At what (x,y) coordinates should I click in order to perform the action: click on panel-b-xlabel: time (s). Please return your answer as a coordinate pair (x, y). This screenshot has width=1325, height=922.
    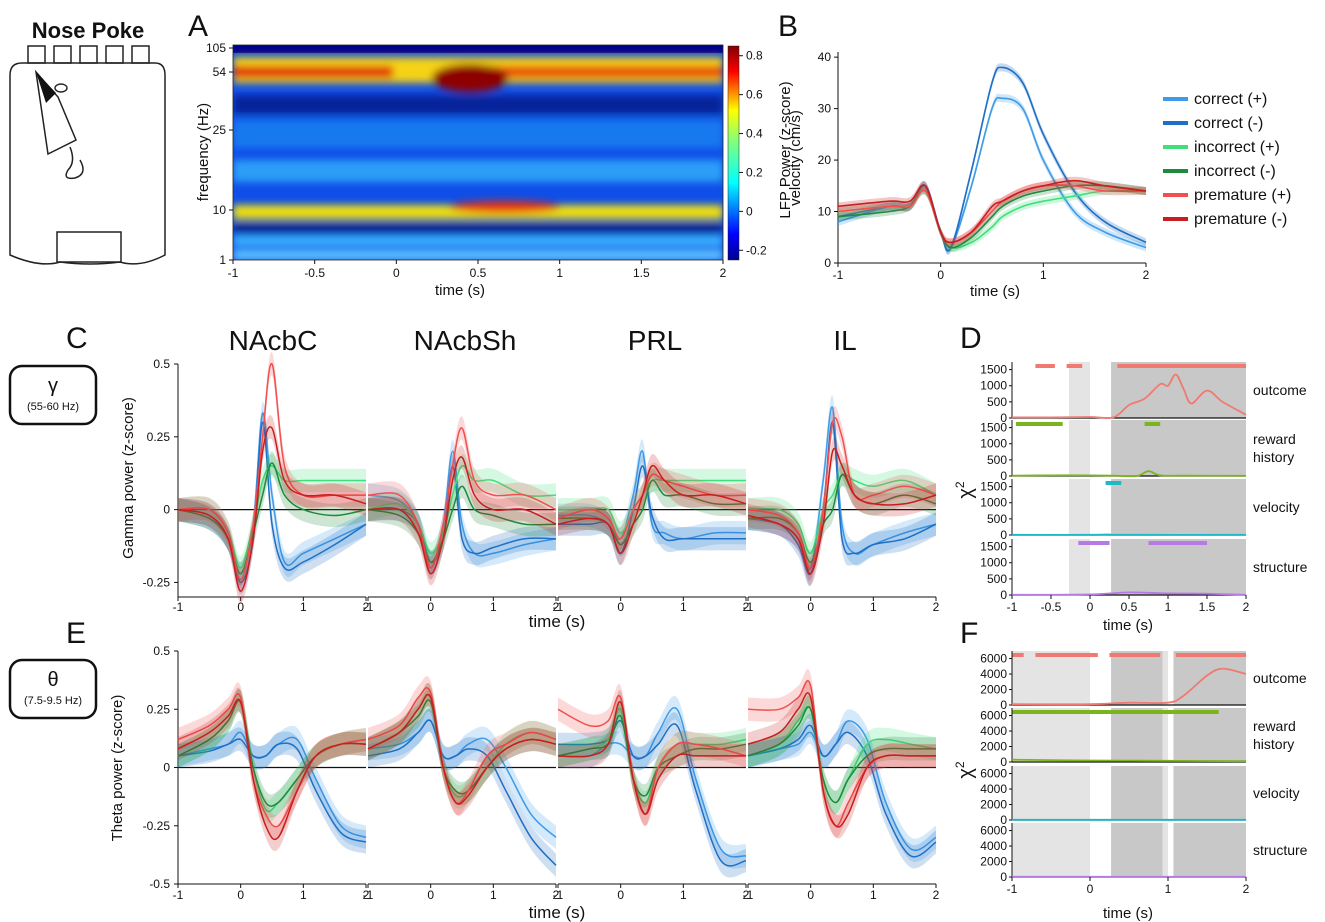
    Looking at the image, I should click on (995, 291).